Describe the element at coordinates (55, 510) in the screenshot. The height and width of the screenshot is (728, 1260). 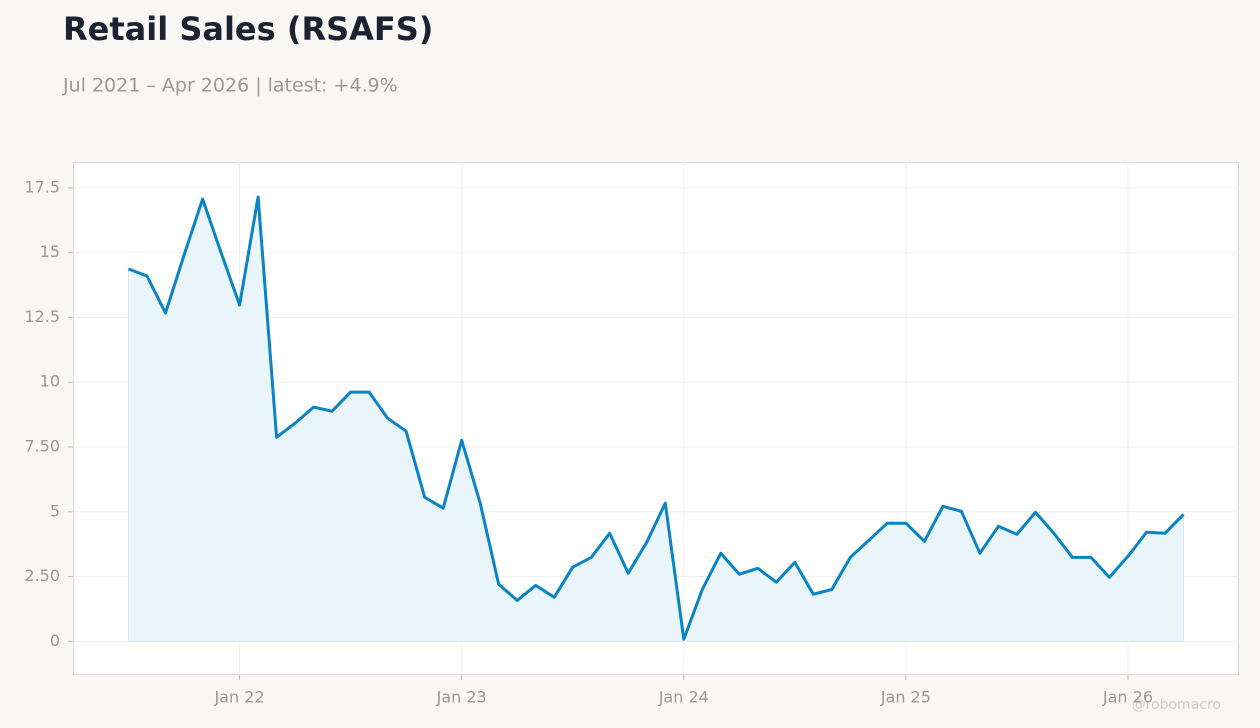
I see `y-tick-label: 5` at that location.